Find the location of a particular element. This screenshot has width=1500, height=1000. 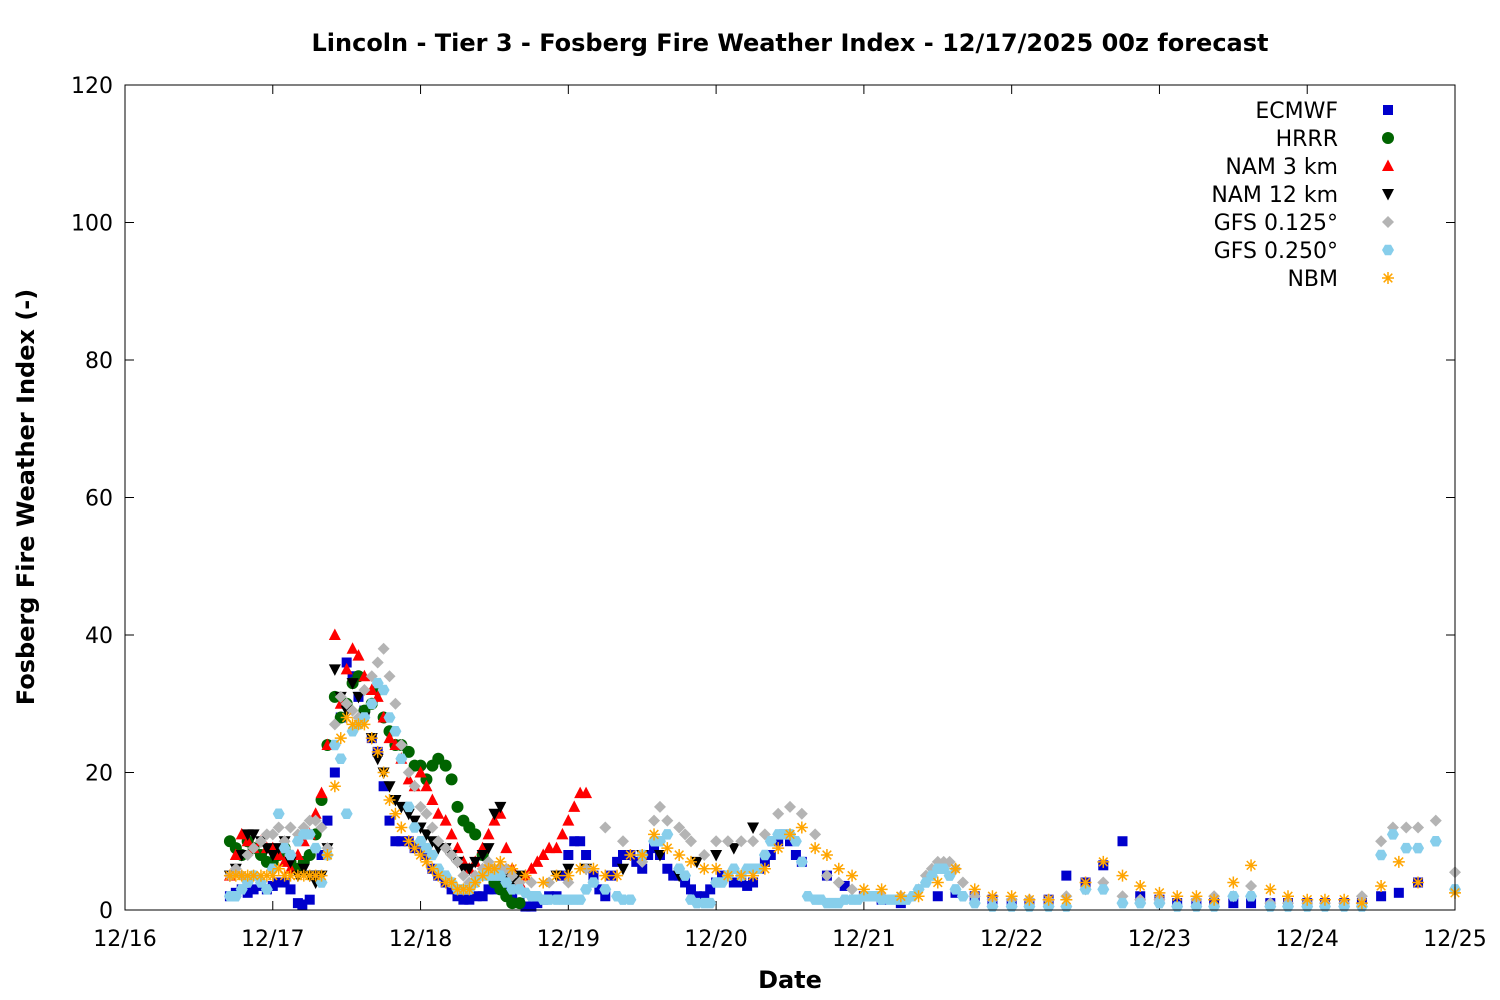

legend-label-gfs-0-125: GFS 0.125° is located at coordinates (1276, 223).